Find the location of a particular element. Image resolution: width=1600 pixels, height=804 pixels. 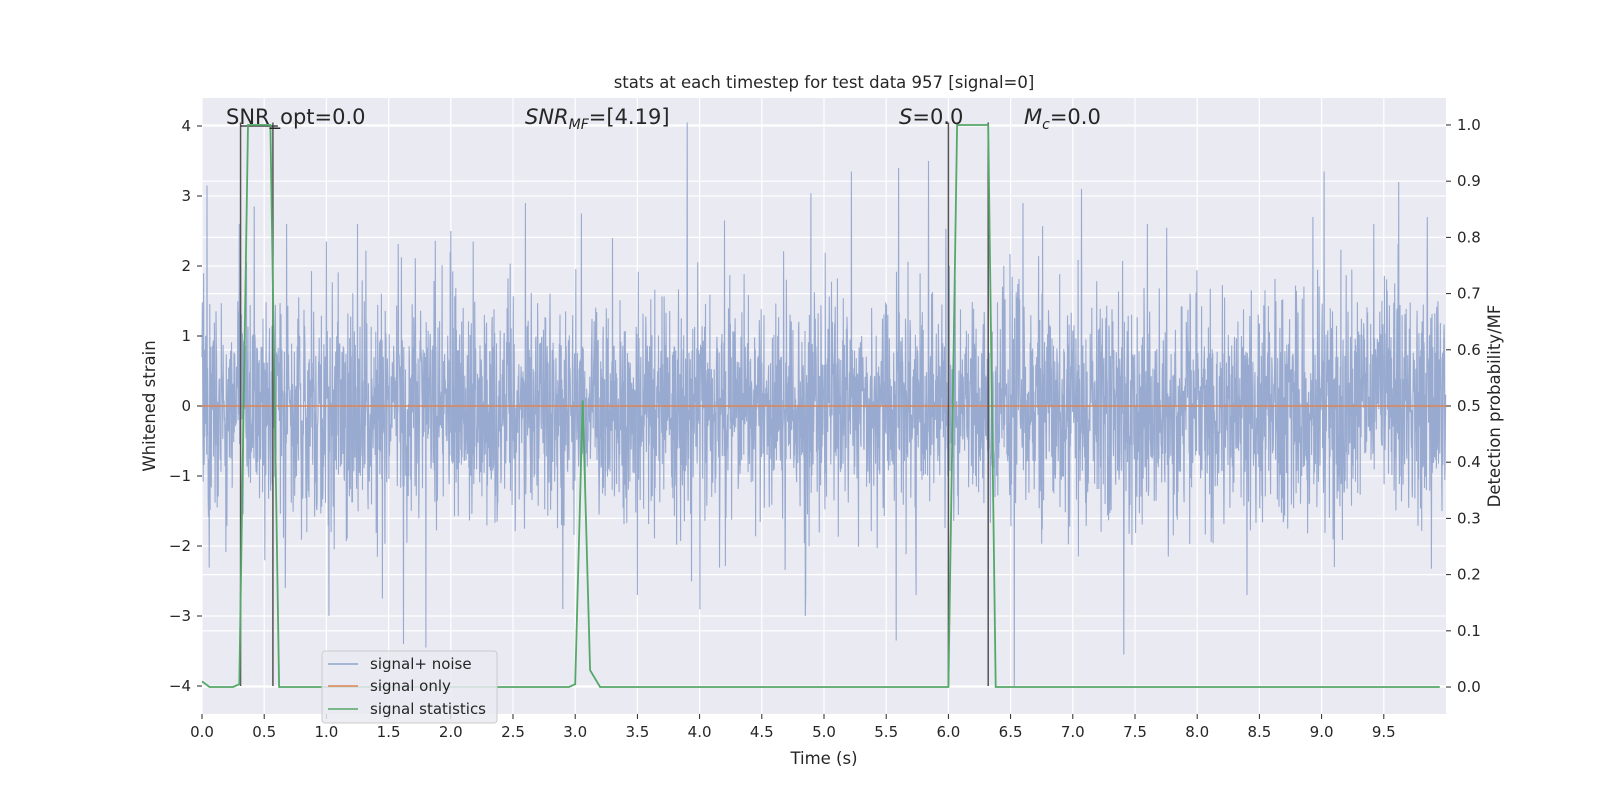

annotation-mc-sub: c is located at coordinates (1046, 125).